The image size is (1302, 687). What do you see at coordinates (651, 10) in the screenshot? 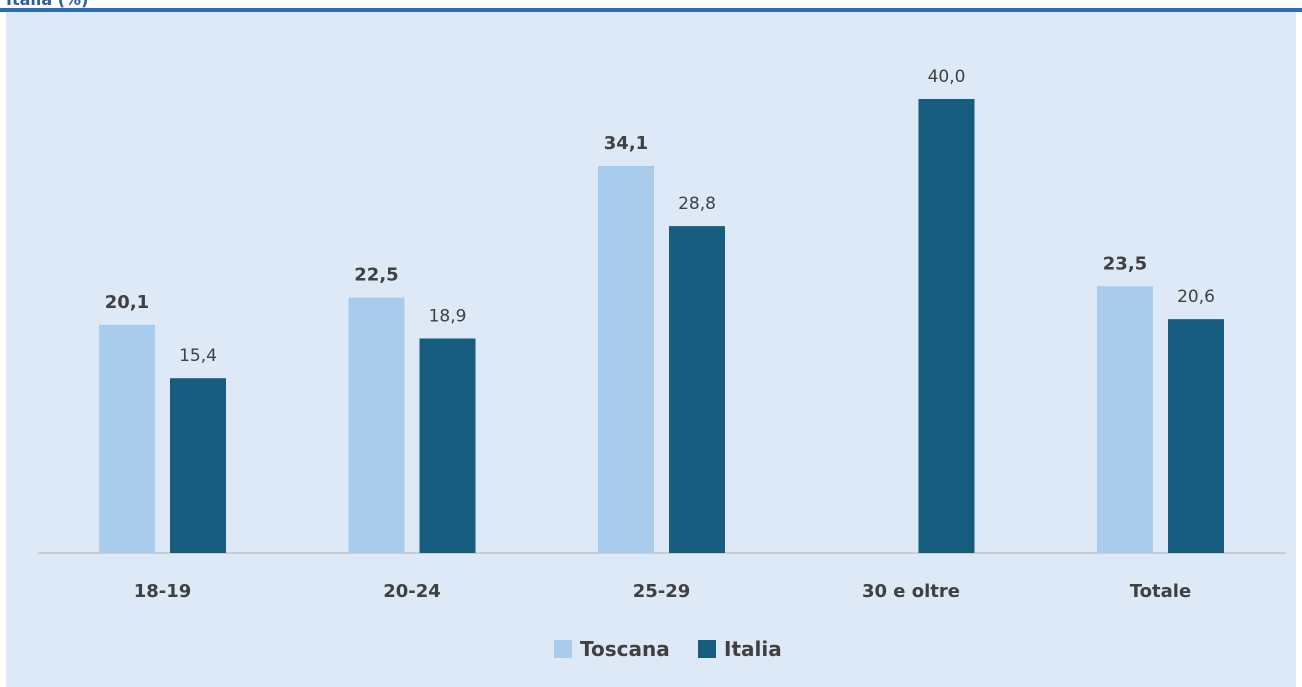
I see `top-rule` at bounding box center [651, 10].